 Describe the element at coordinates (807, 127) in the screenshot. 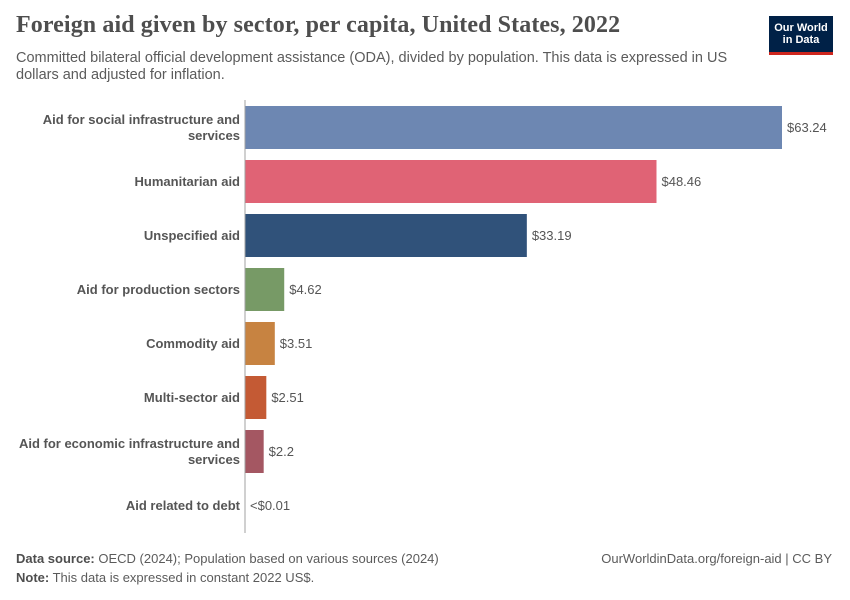

I see `value-label: $63.24` at that location.